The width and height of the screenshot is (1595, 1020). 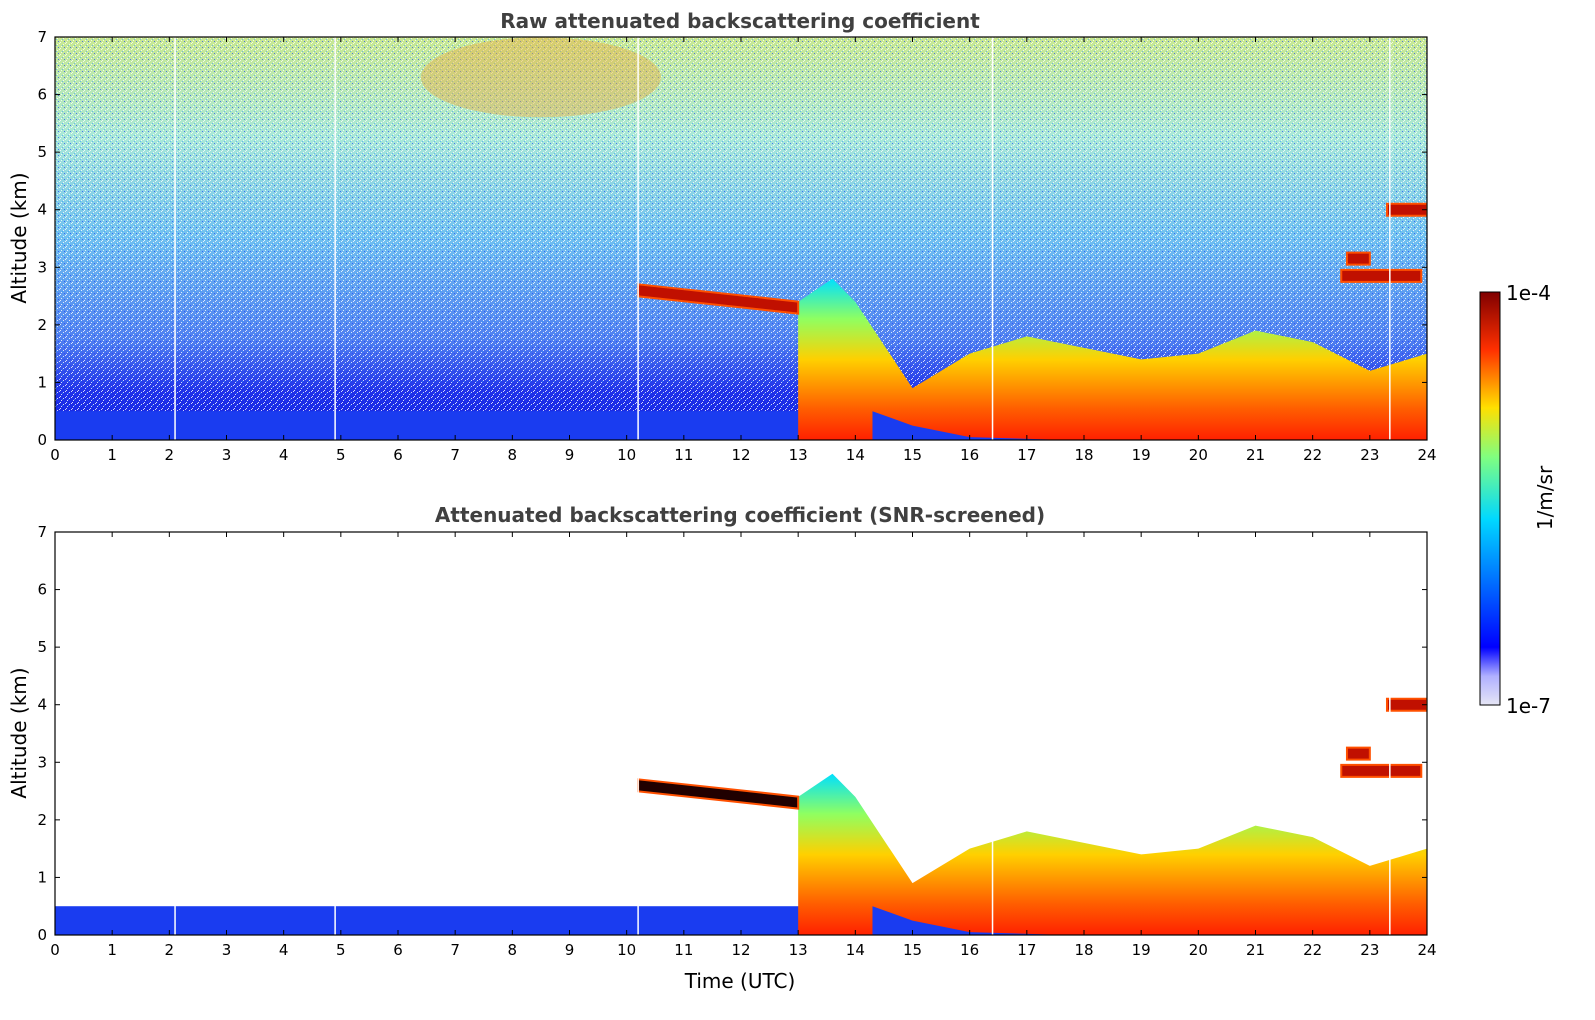 What do you see at coordinates (1528, 706) in the screenshot?
I see `colorbar-min-label: 1e-7` at bounding box center [1528, 706].